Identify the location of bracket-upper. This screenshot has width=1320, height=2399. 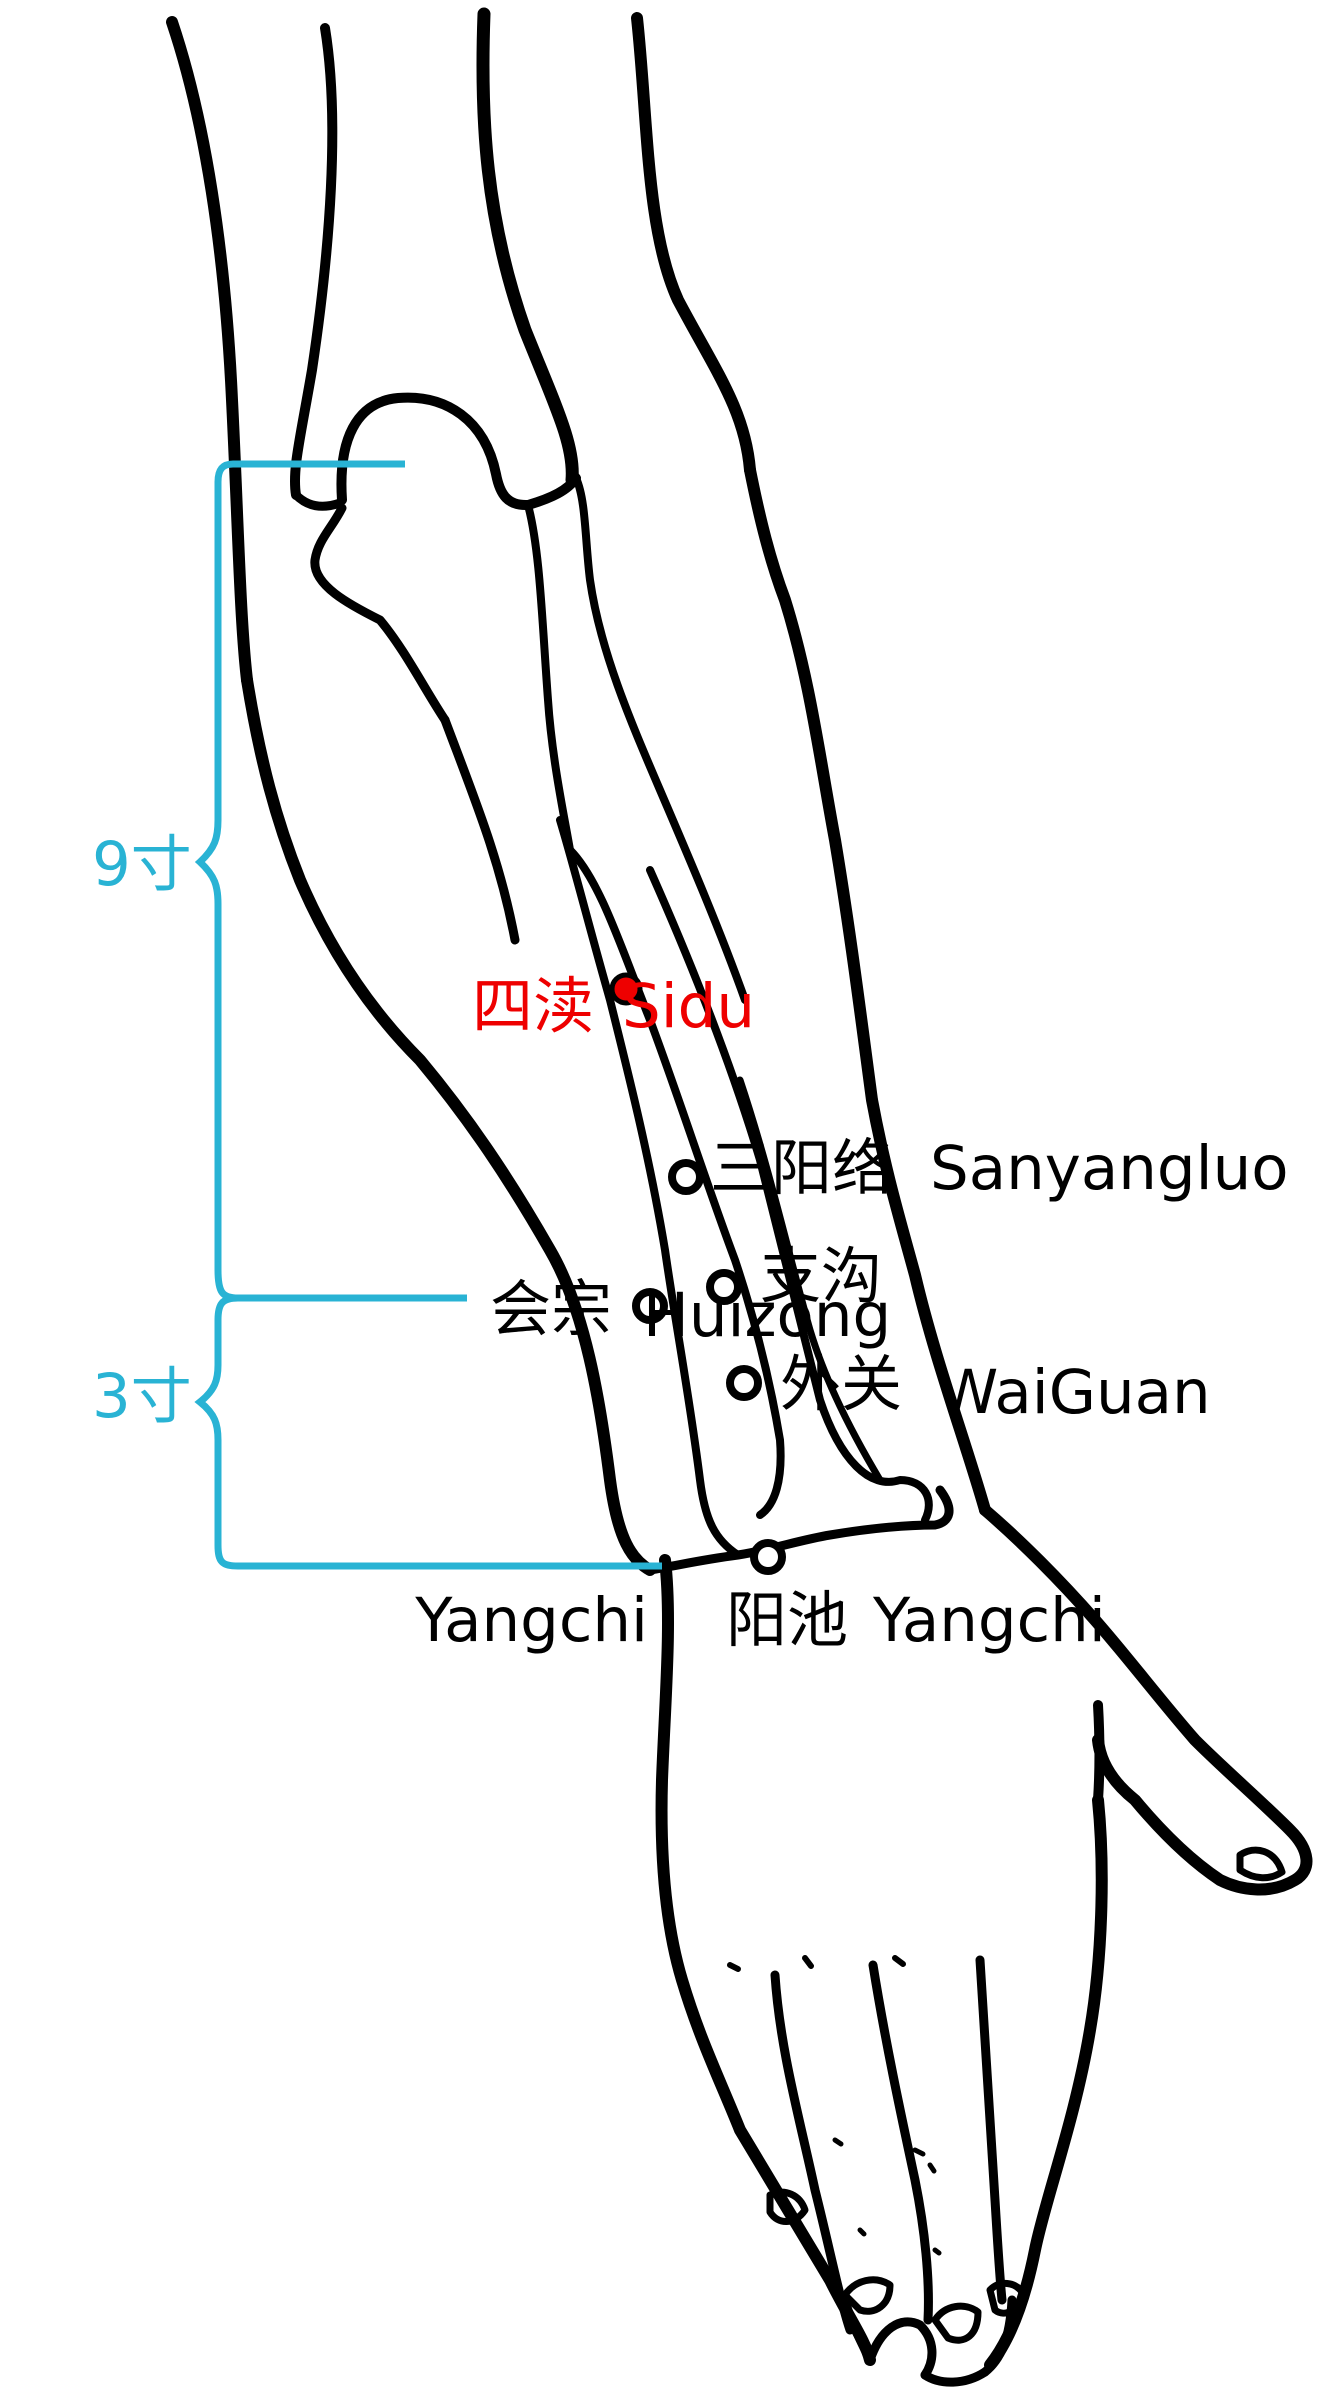
(330, 881).